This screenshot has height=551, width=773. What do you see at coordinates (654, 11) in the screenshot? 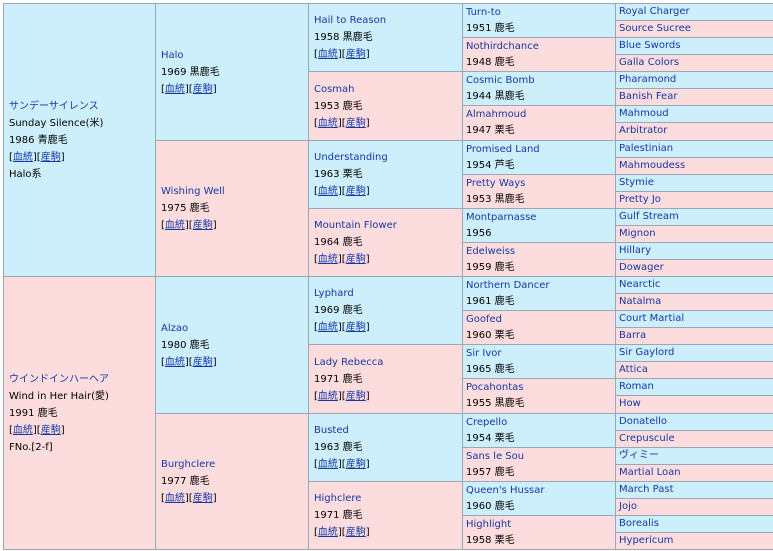
I see `horse-name-link: Royal Charger` at bounding box center [654, 11].